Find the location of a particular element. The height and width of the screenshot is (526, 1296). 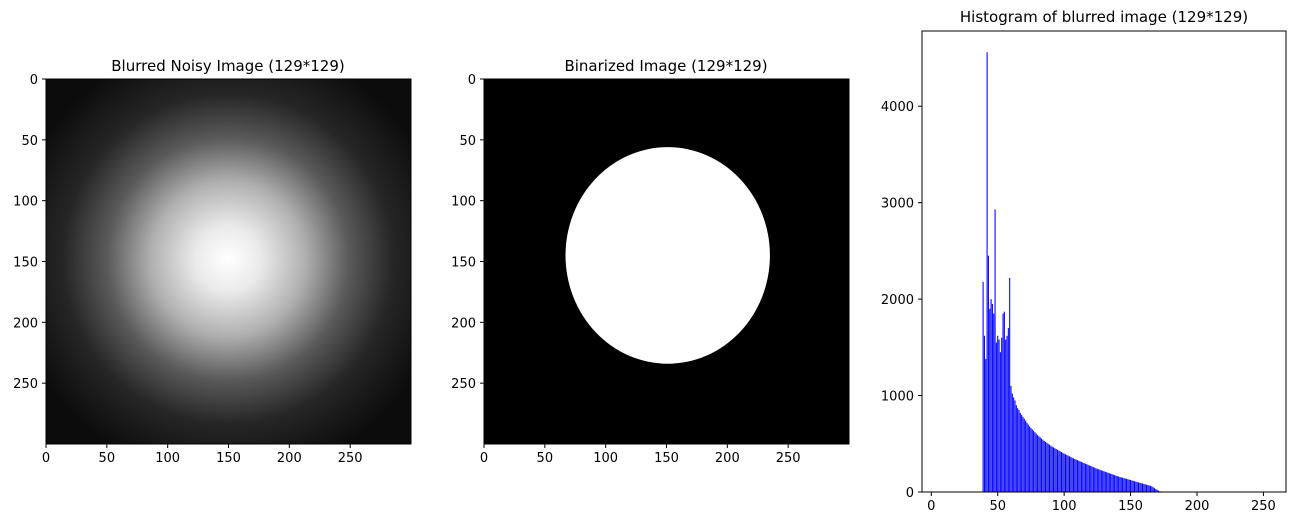

panel-3-x-tick-label: 100 is located at coordinates (1064, 506).